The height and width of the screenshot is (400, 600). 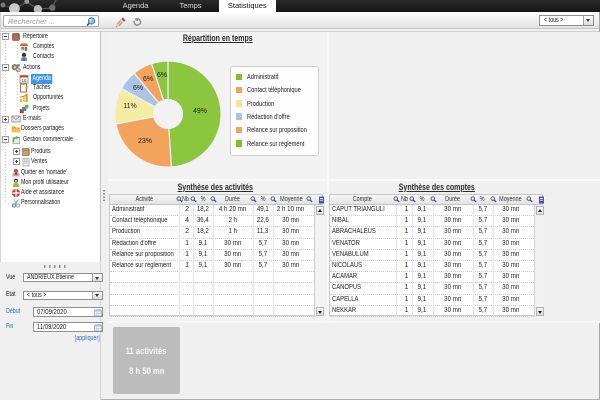 What do you see at coordinates (24, 80) in the screenshot?
I see `svg-text: 16` at bounding box center [24, 80].